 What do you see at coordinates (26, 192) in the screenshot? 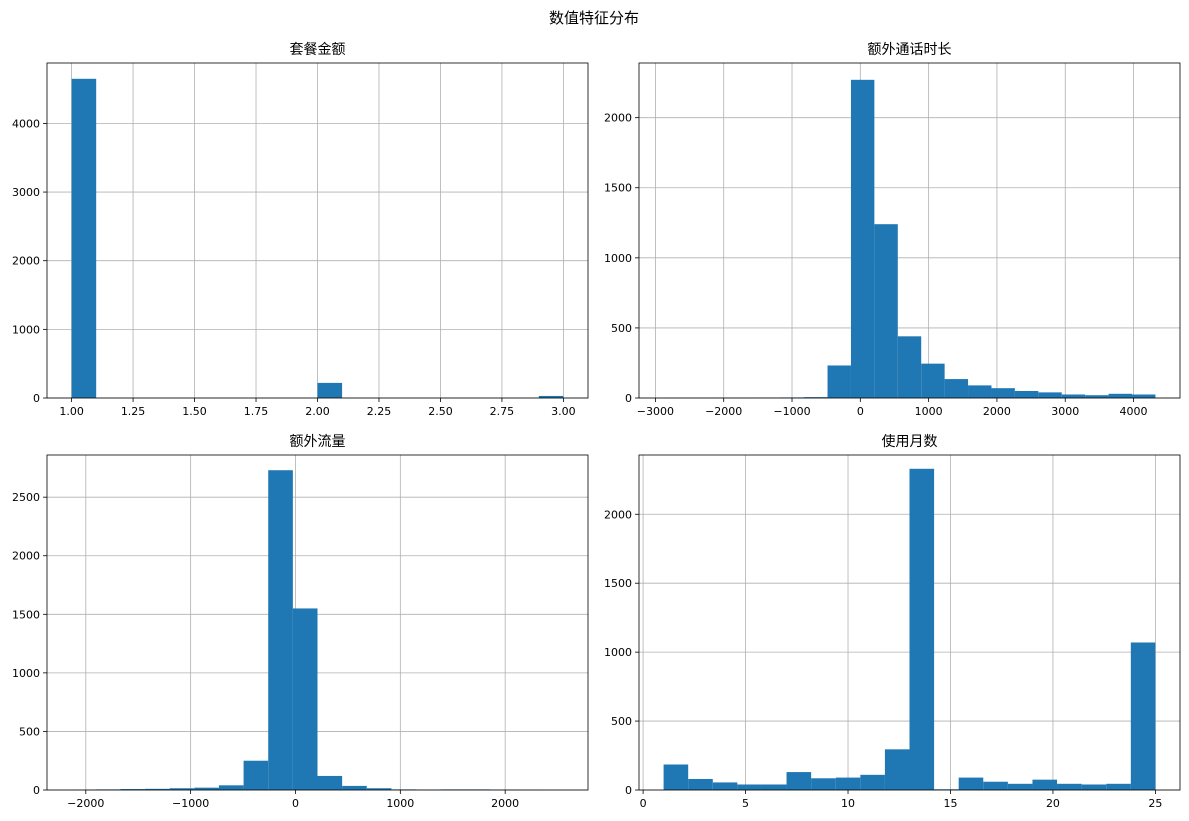
I see `y-tick-label: 3000` at bounding box center [26, 192].